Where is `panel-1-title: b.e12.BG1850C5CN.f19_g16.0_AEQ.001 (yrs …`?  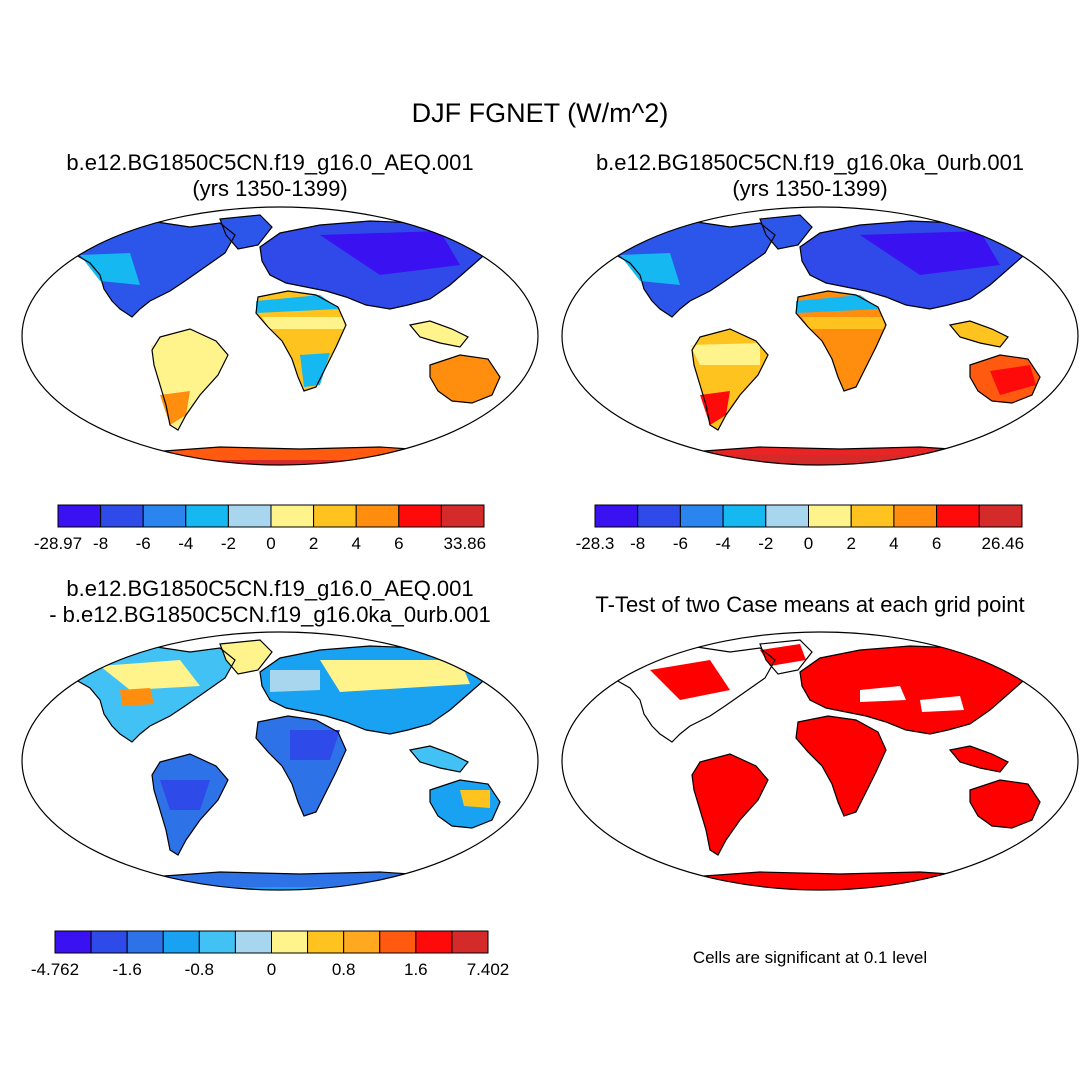 panel-1-title: b.e12.BG1850C5CN.f19_g16.0_AEQ.001 (yrs … is located at coordinates (270, 176).